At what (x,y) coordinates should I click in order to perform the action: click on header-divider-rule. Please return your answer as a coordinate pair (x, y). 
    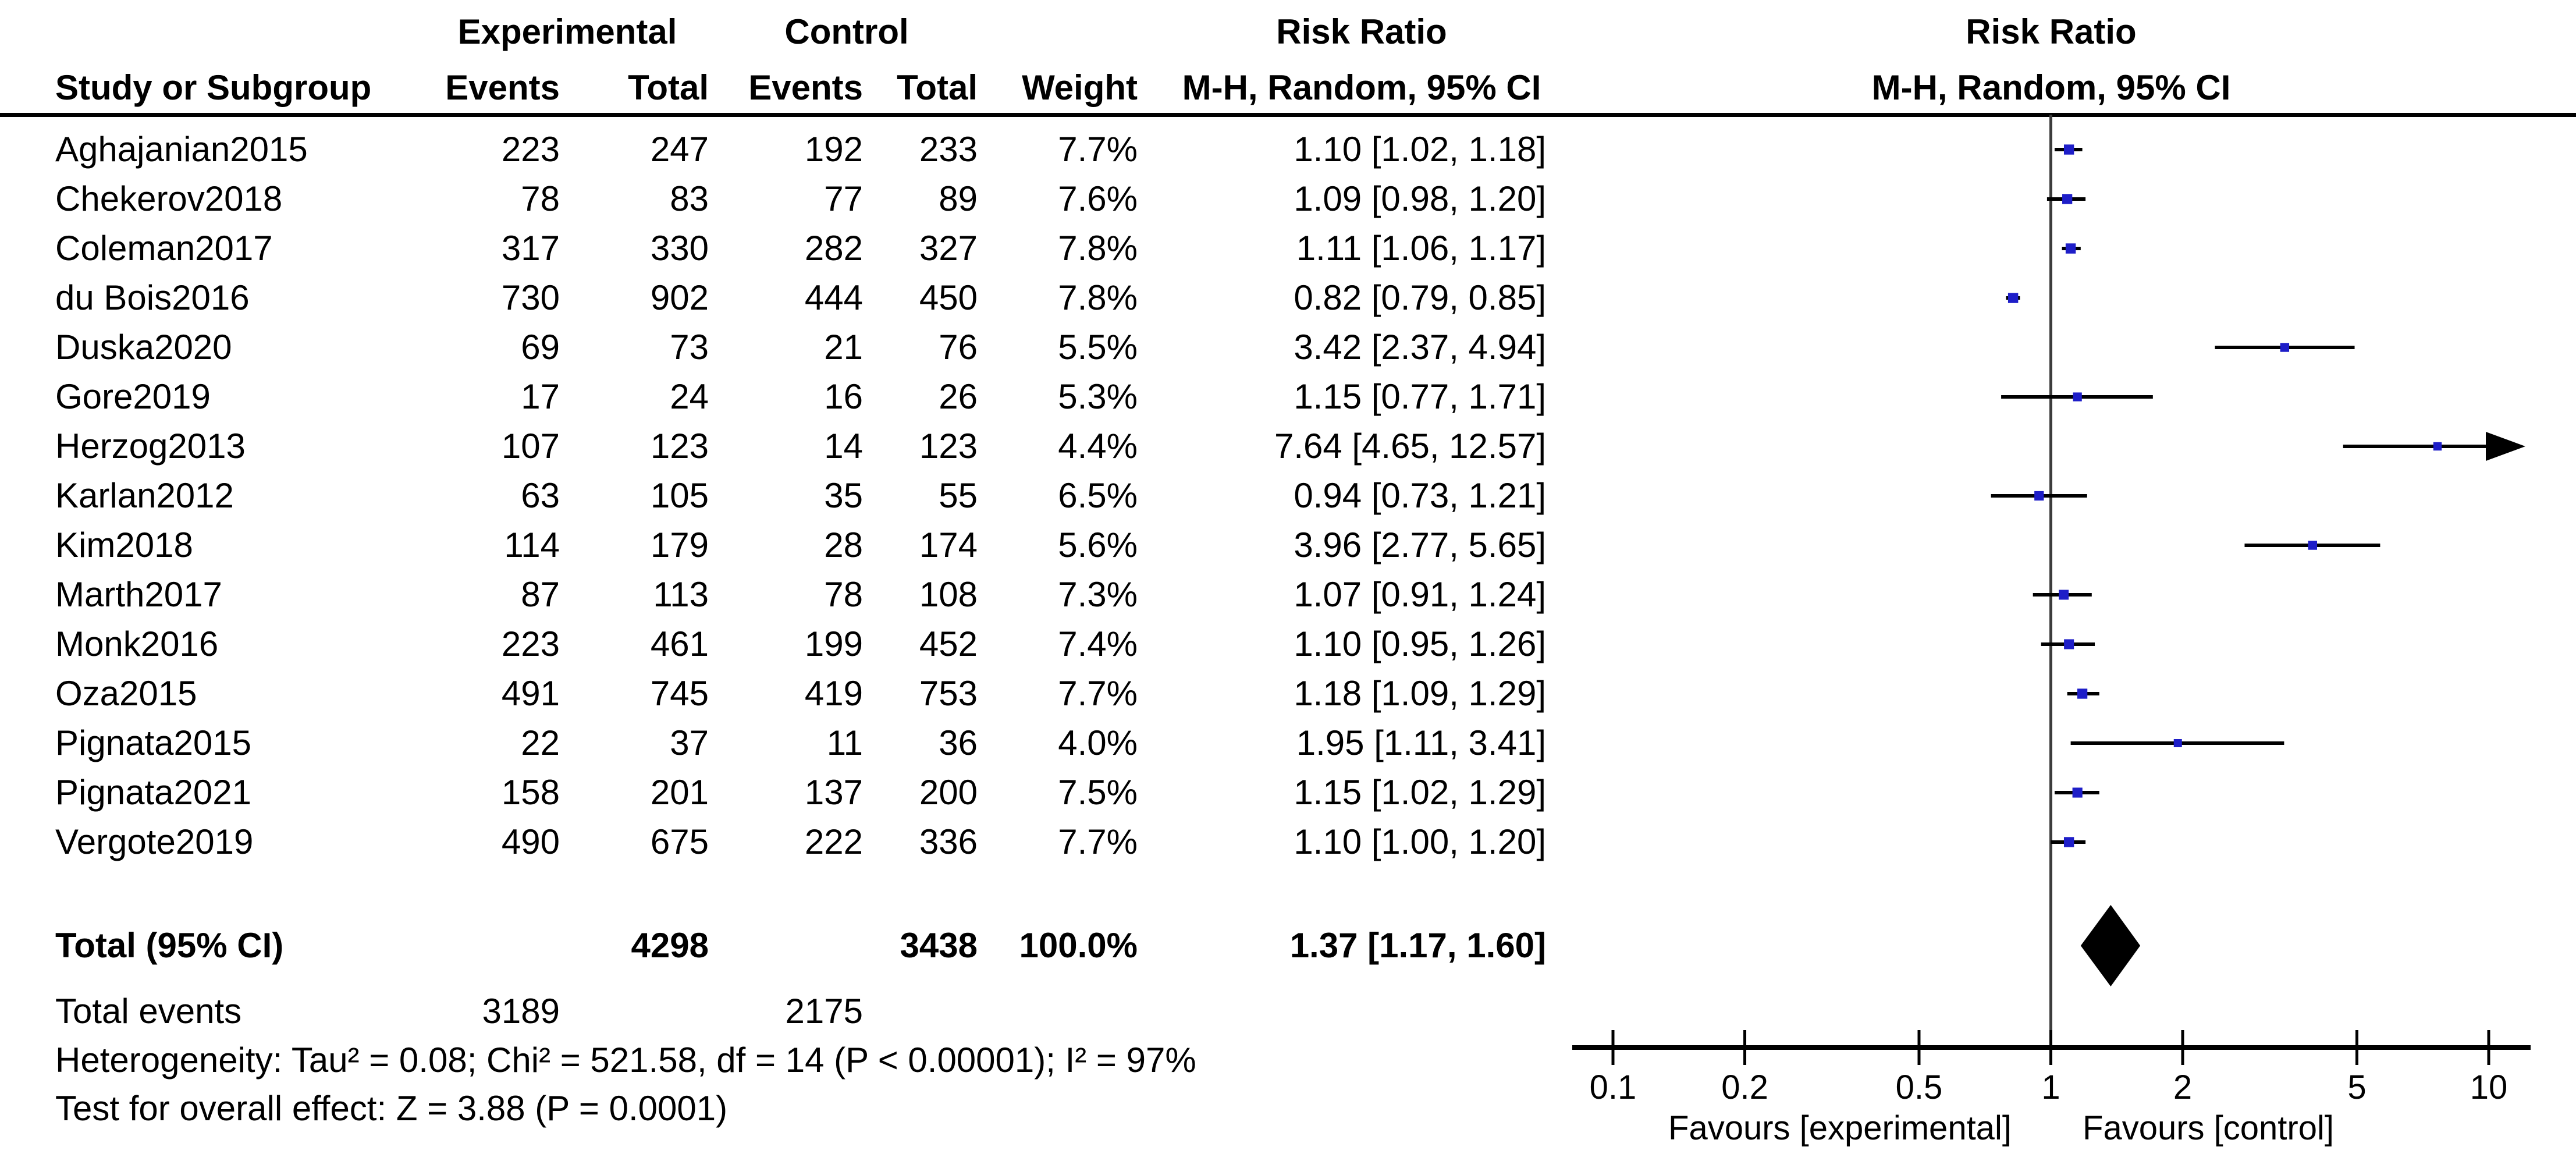
    Looking at the image, I should click on (1288, 115).